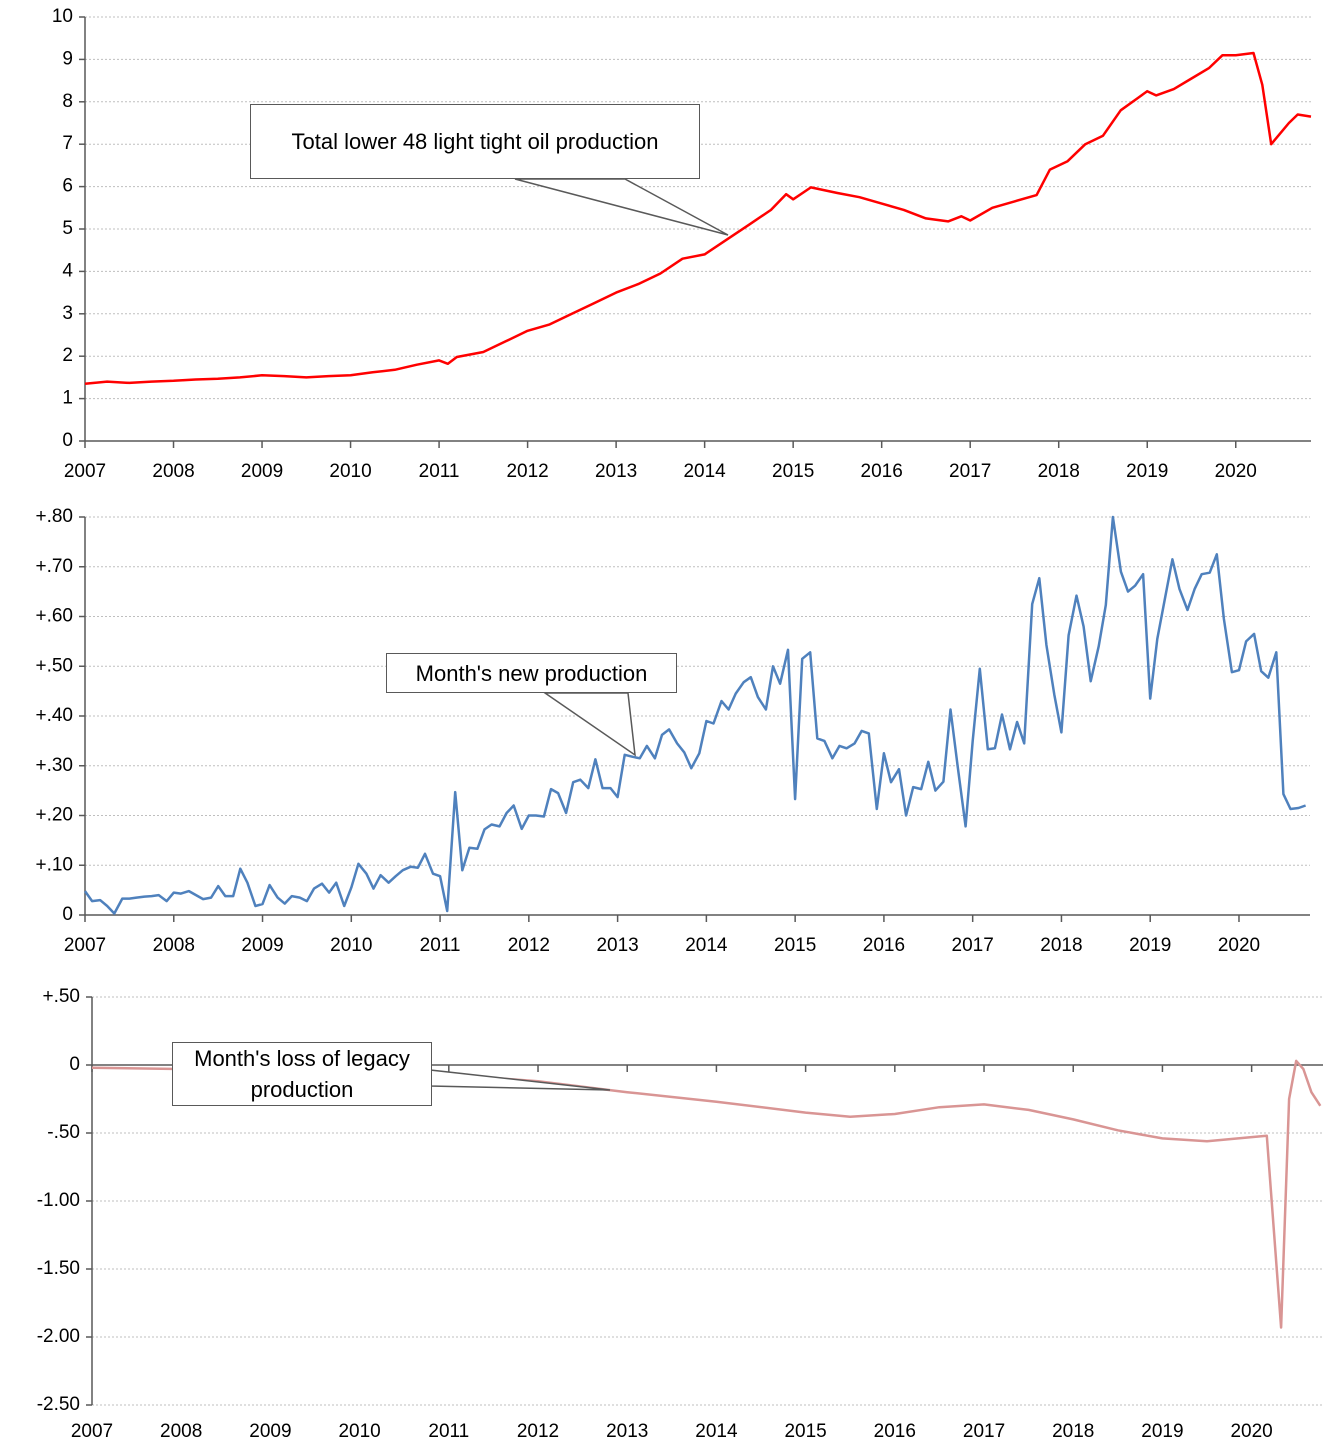  Describe the element at coordinates (67, 101) in the screenshot. I see `y-tick-label: 8` at that location.